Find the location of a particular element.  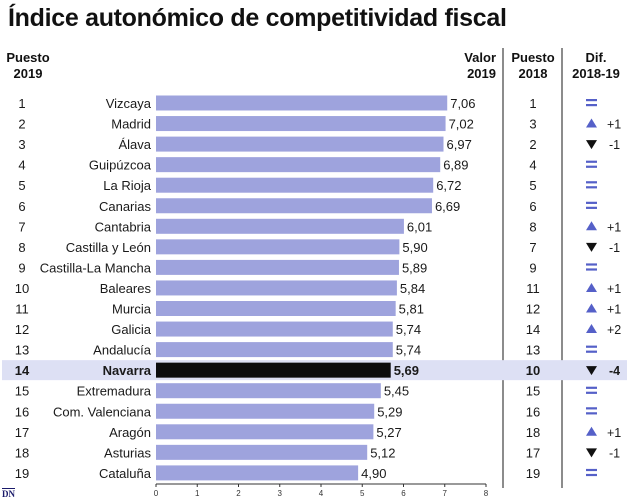

region-label: Navarra is located at coordinates (127, 370).